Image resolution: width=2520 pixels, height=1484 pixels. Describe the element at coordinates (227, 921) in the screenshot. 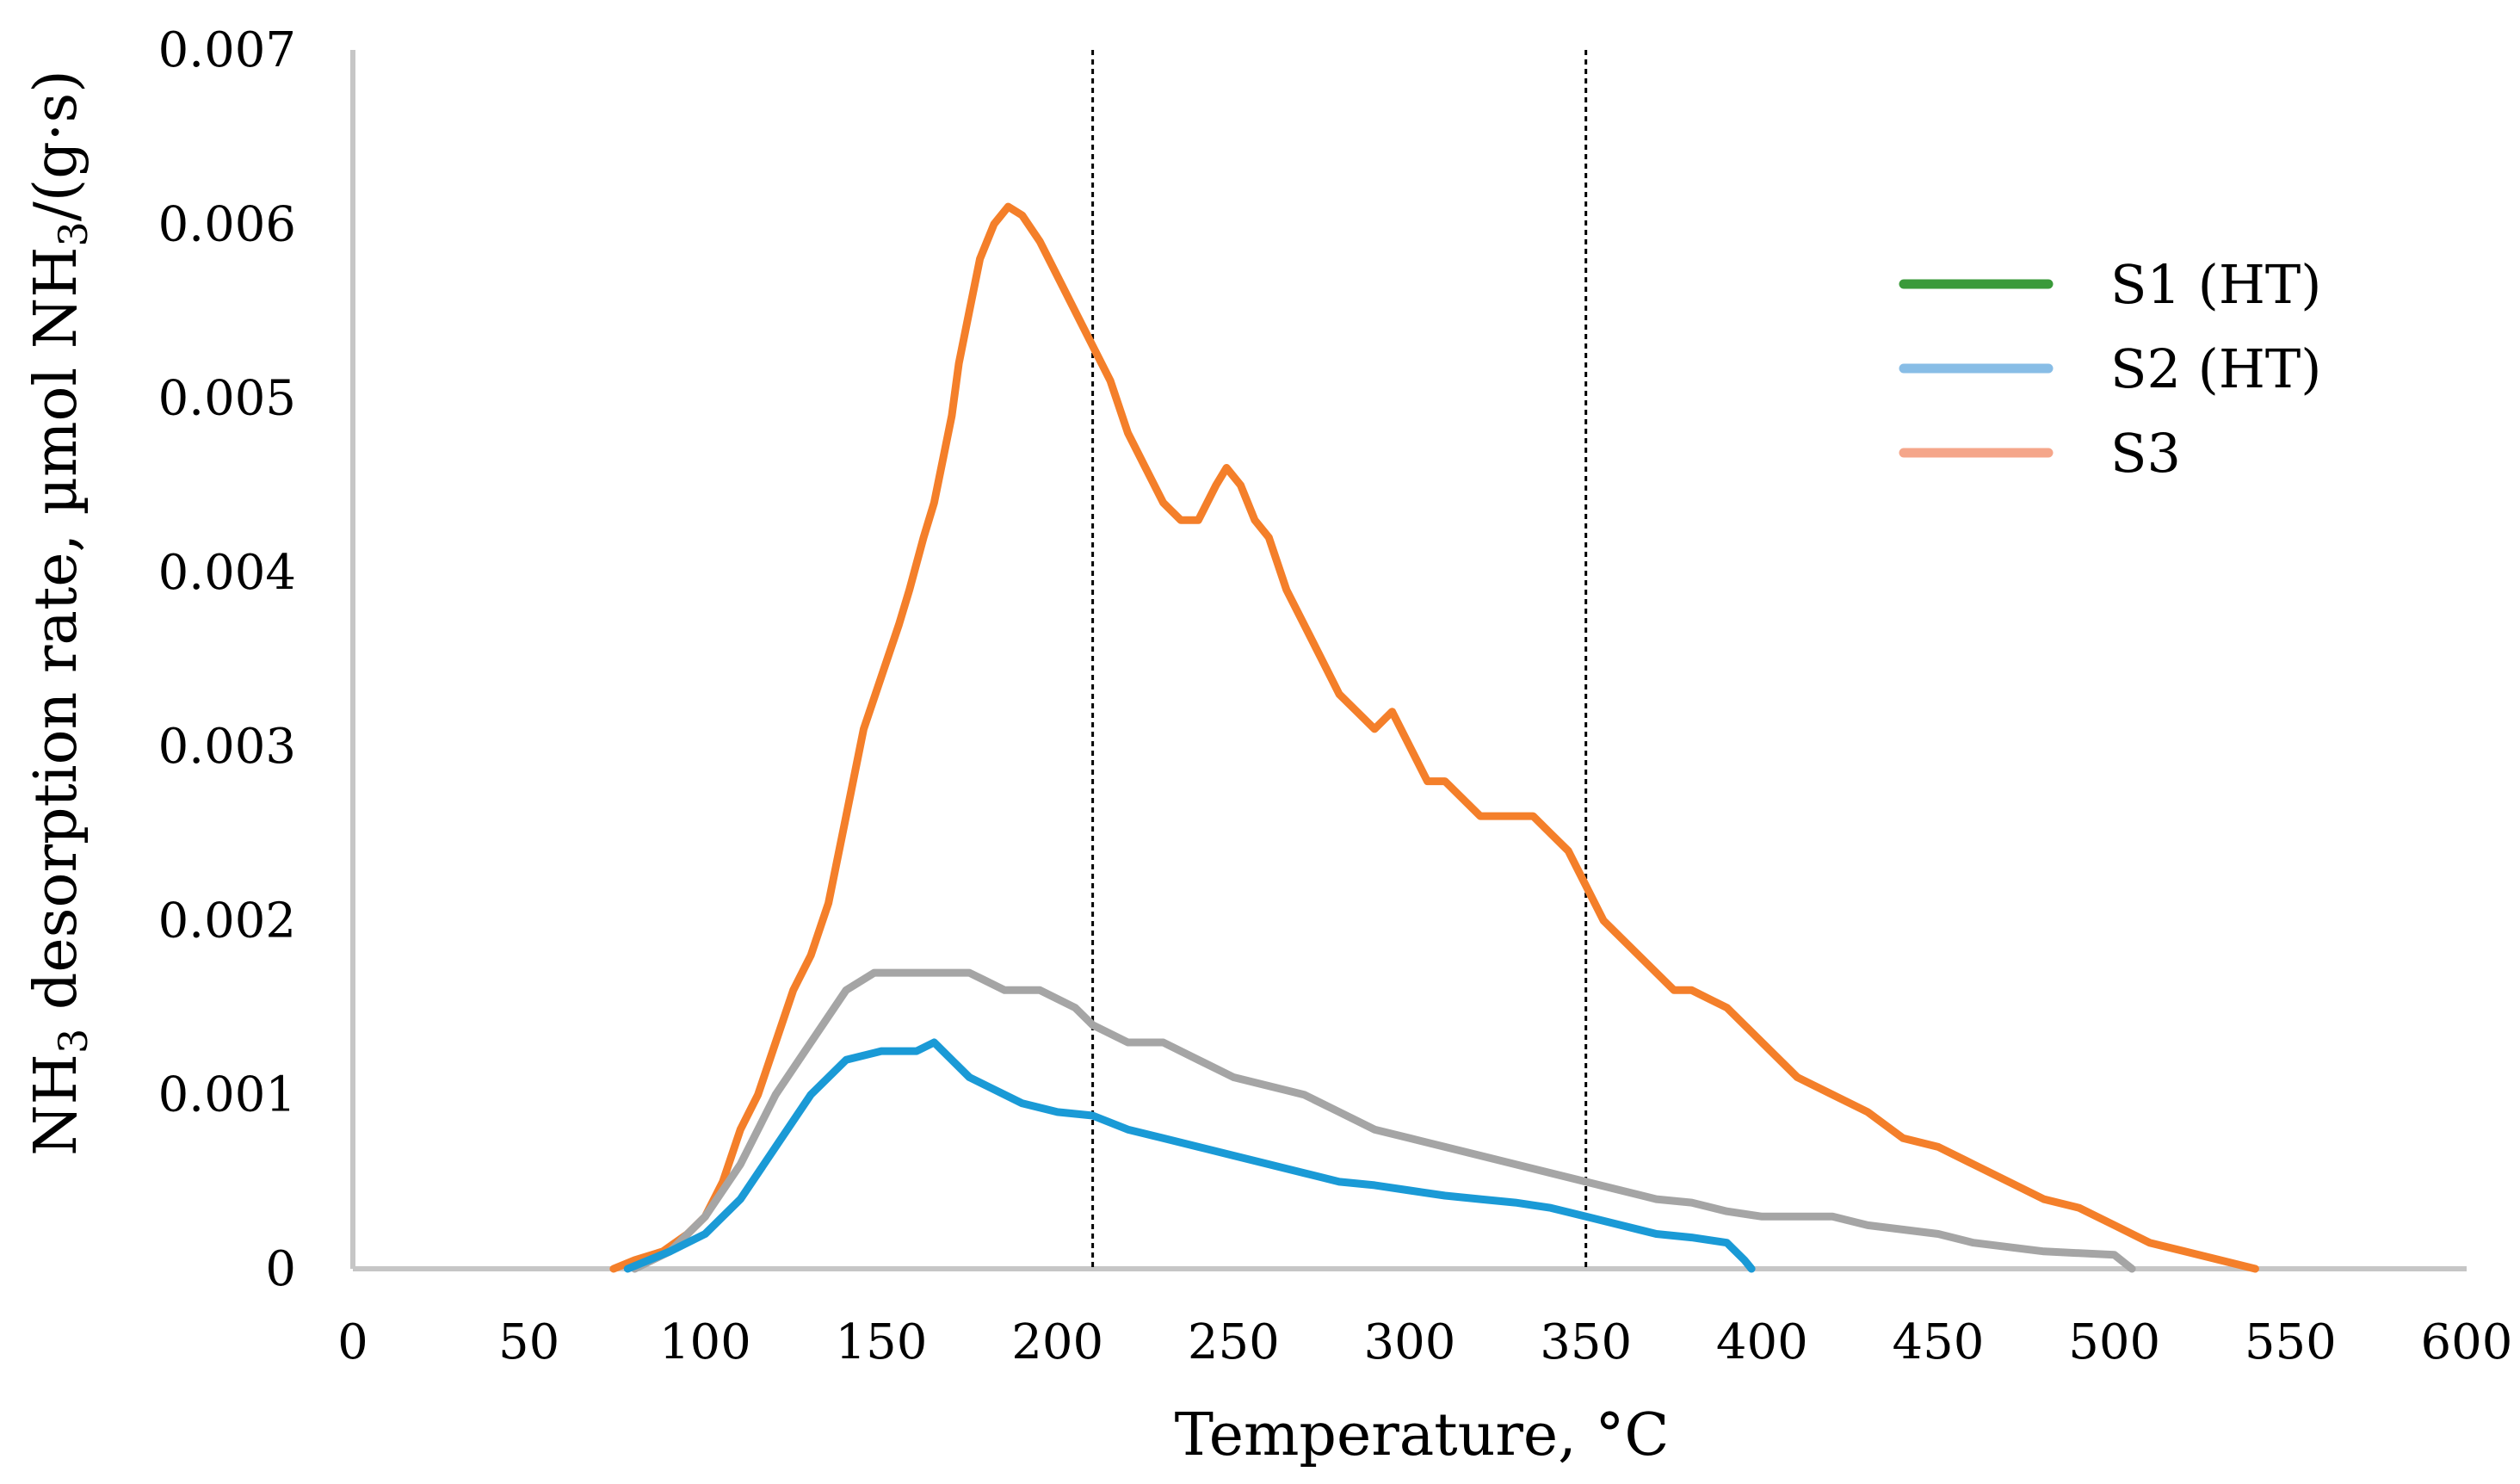

I see `y-tick-label: 0.002` at that location.